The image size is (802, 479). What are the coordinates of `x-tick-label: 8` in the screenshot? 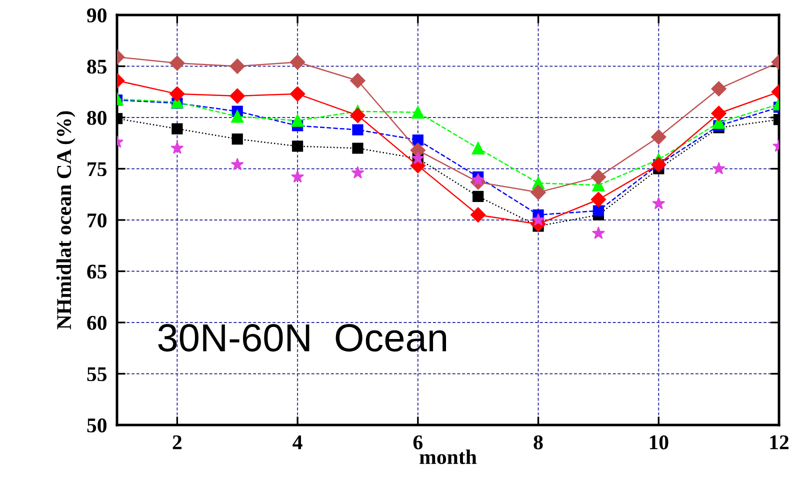 It's located at (538, 442).